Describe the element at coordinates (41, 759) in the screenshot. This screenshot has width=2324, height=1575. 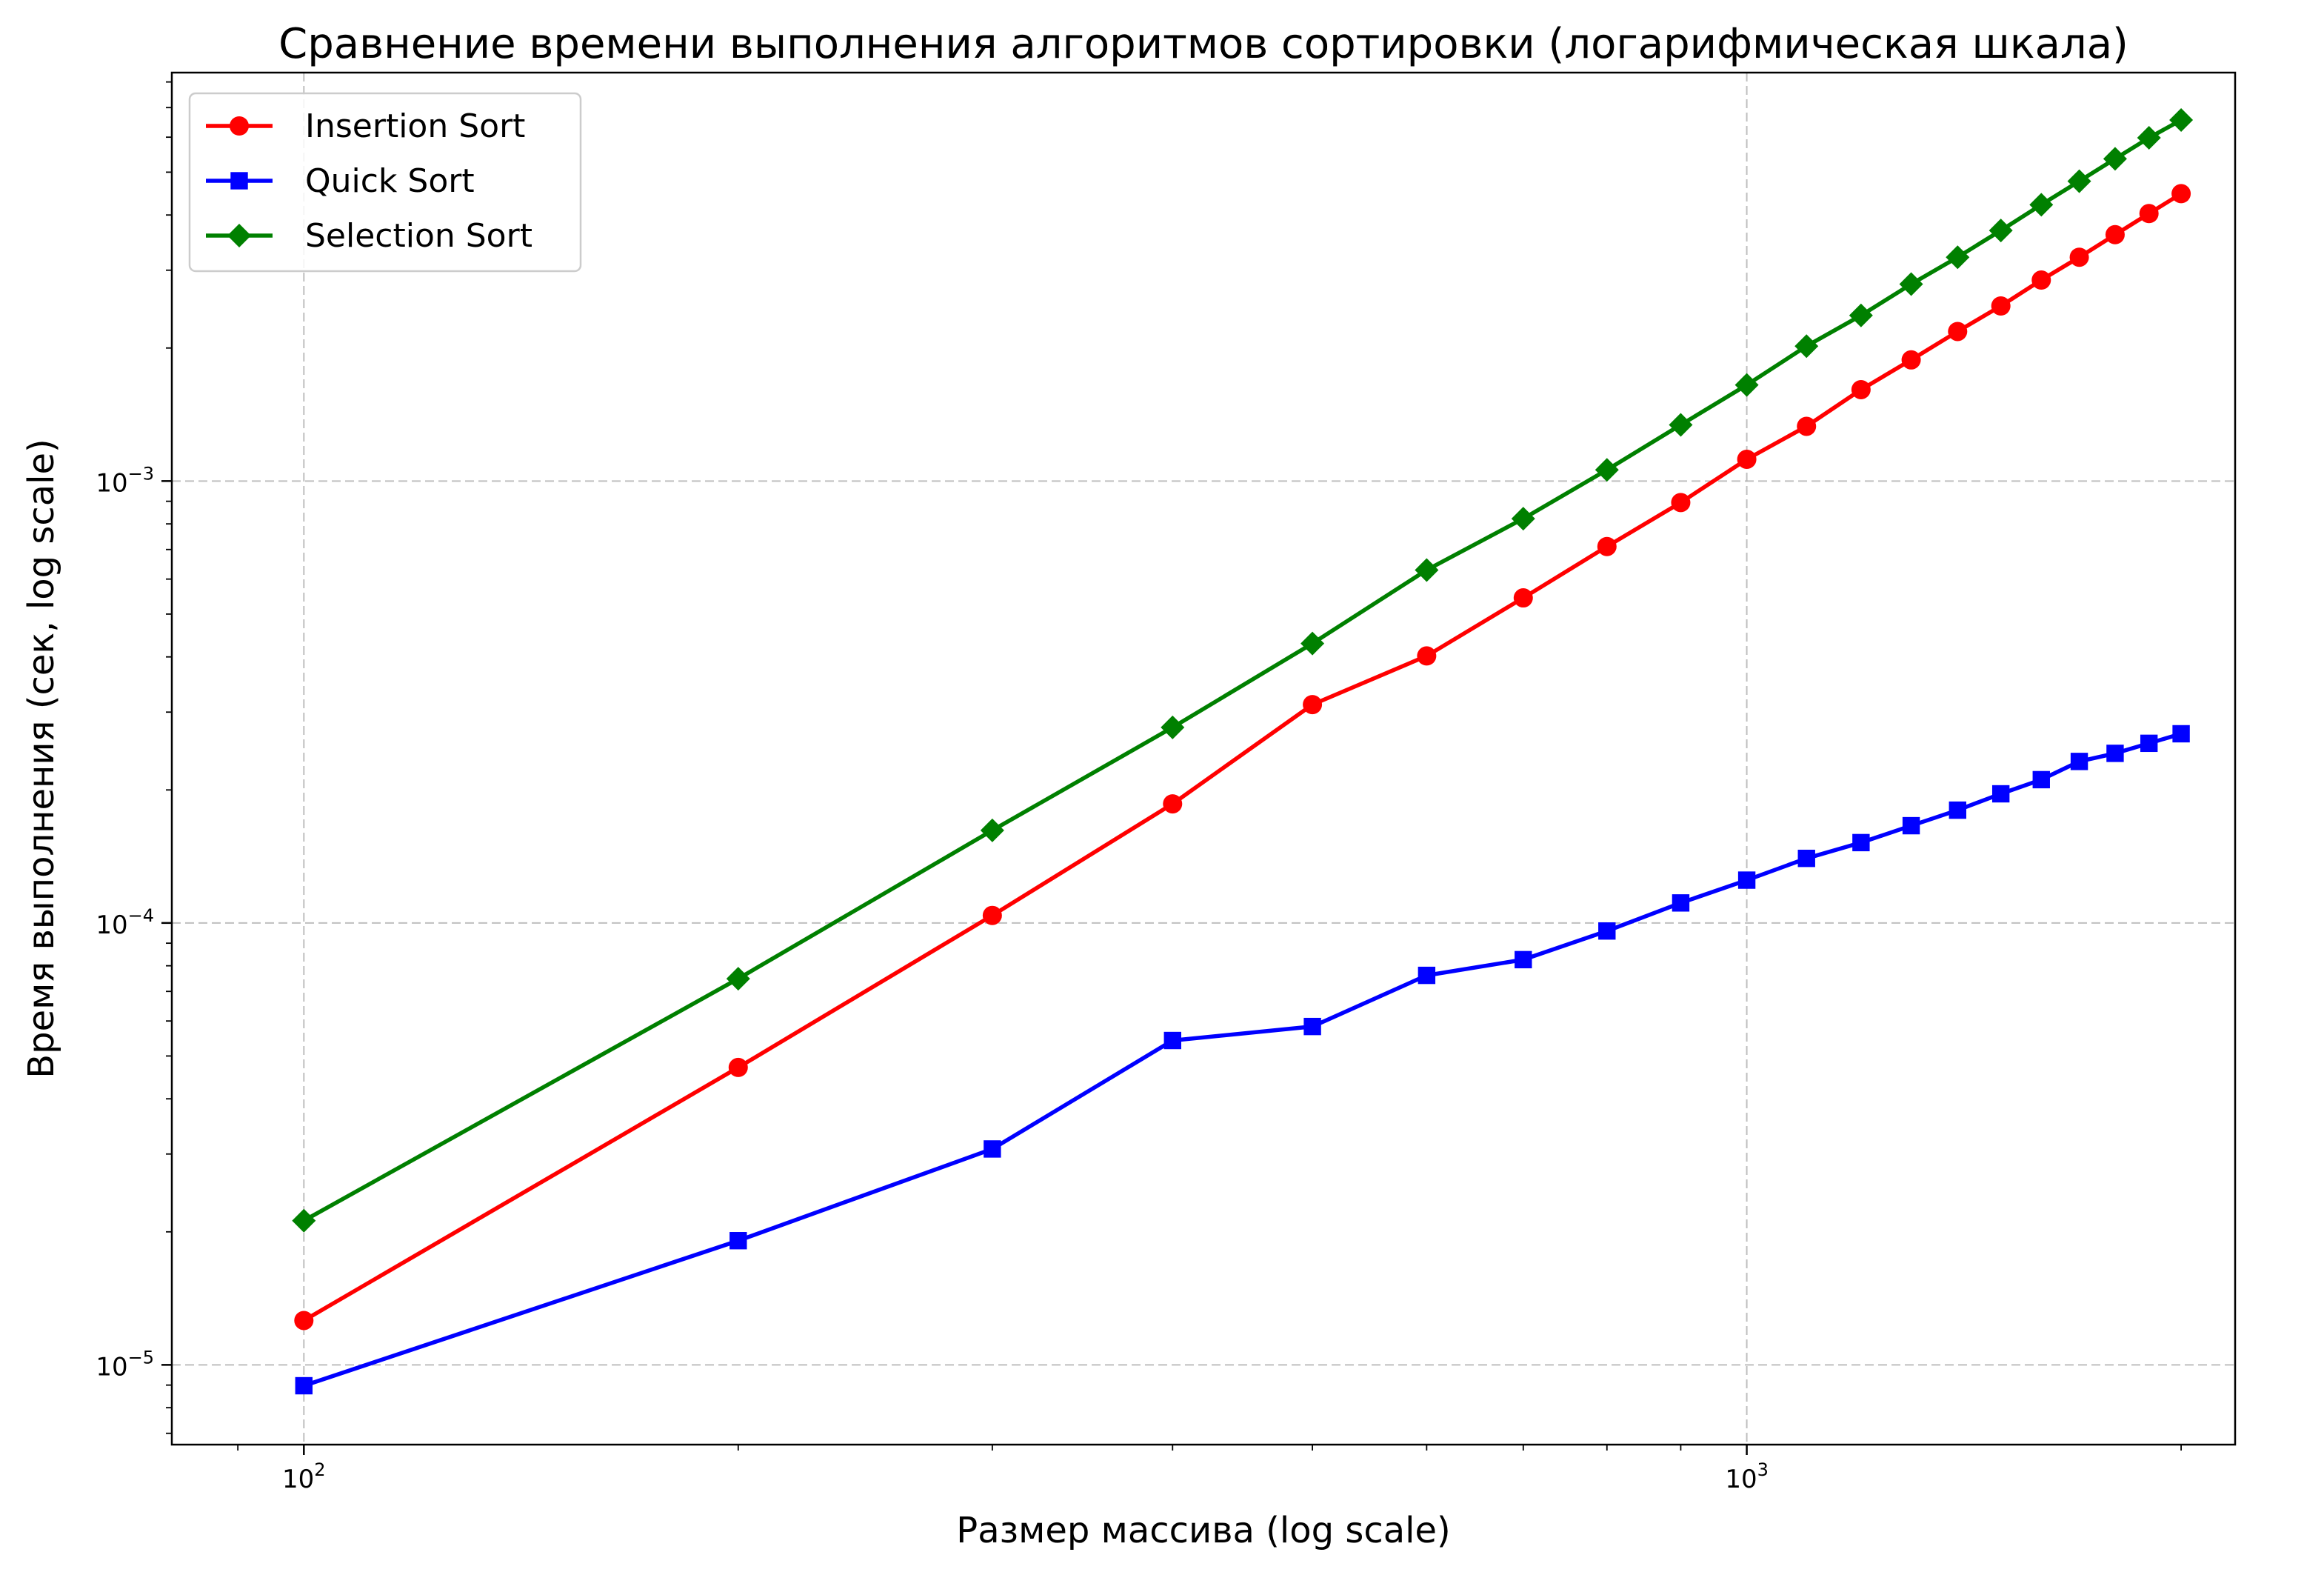
I see `y-axis-label: Время выполнения (сек, log scale)` at that location.